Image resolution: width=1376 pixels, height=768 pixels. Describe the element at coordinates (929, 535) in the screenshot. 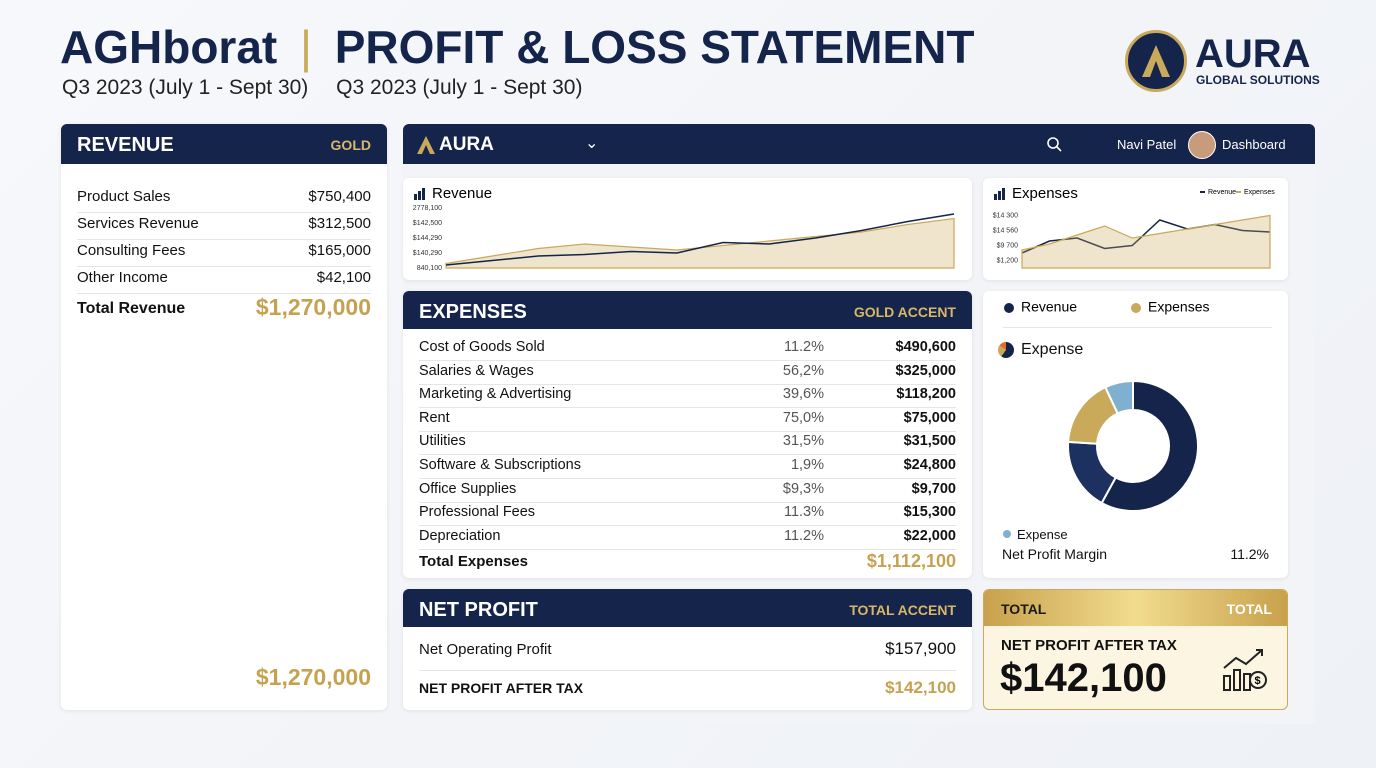

I see `row-value: $22,000` at that location.